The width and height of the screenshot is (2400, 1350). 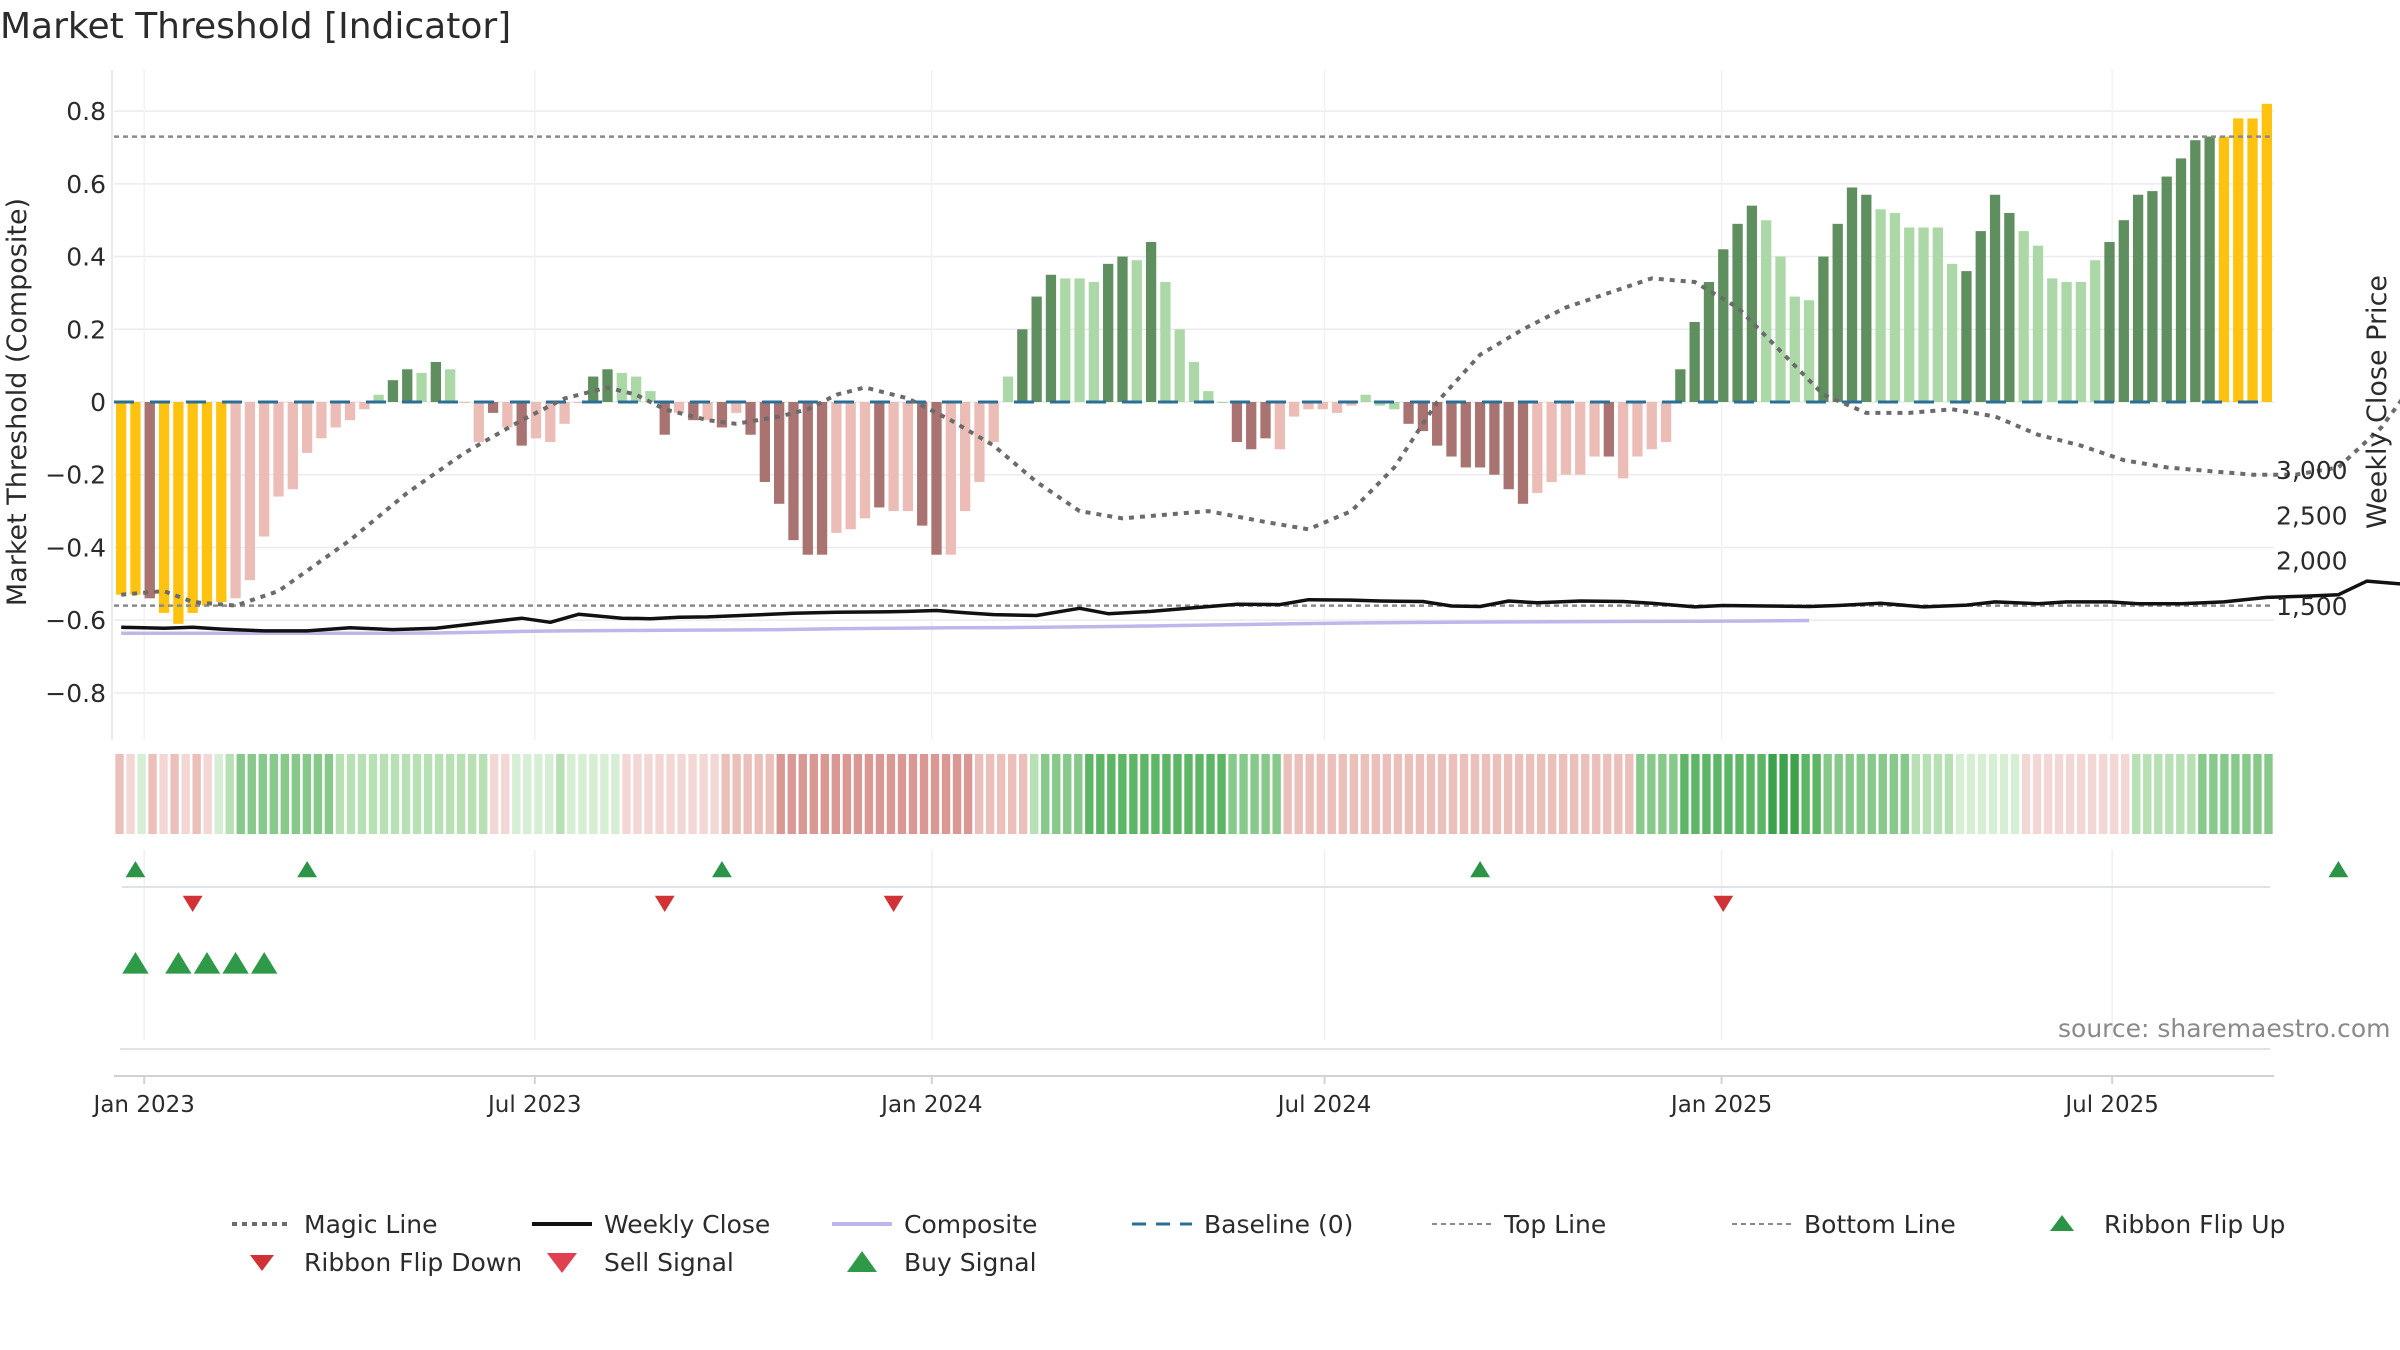 I want to click on y2-axis-label: Weekly Close Price, so click(x=2377, y=402).